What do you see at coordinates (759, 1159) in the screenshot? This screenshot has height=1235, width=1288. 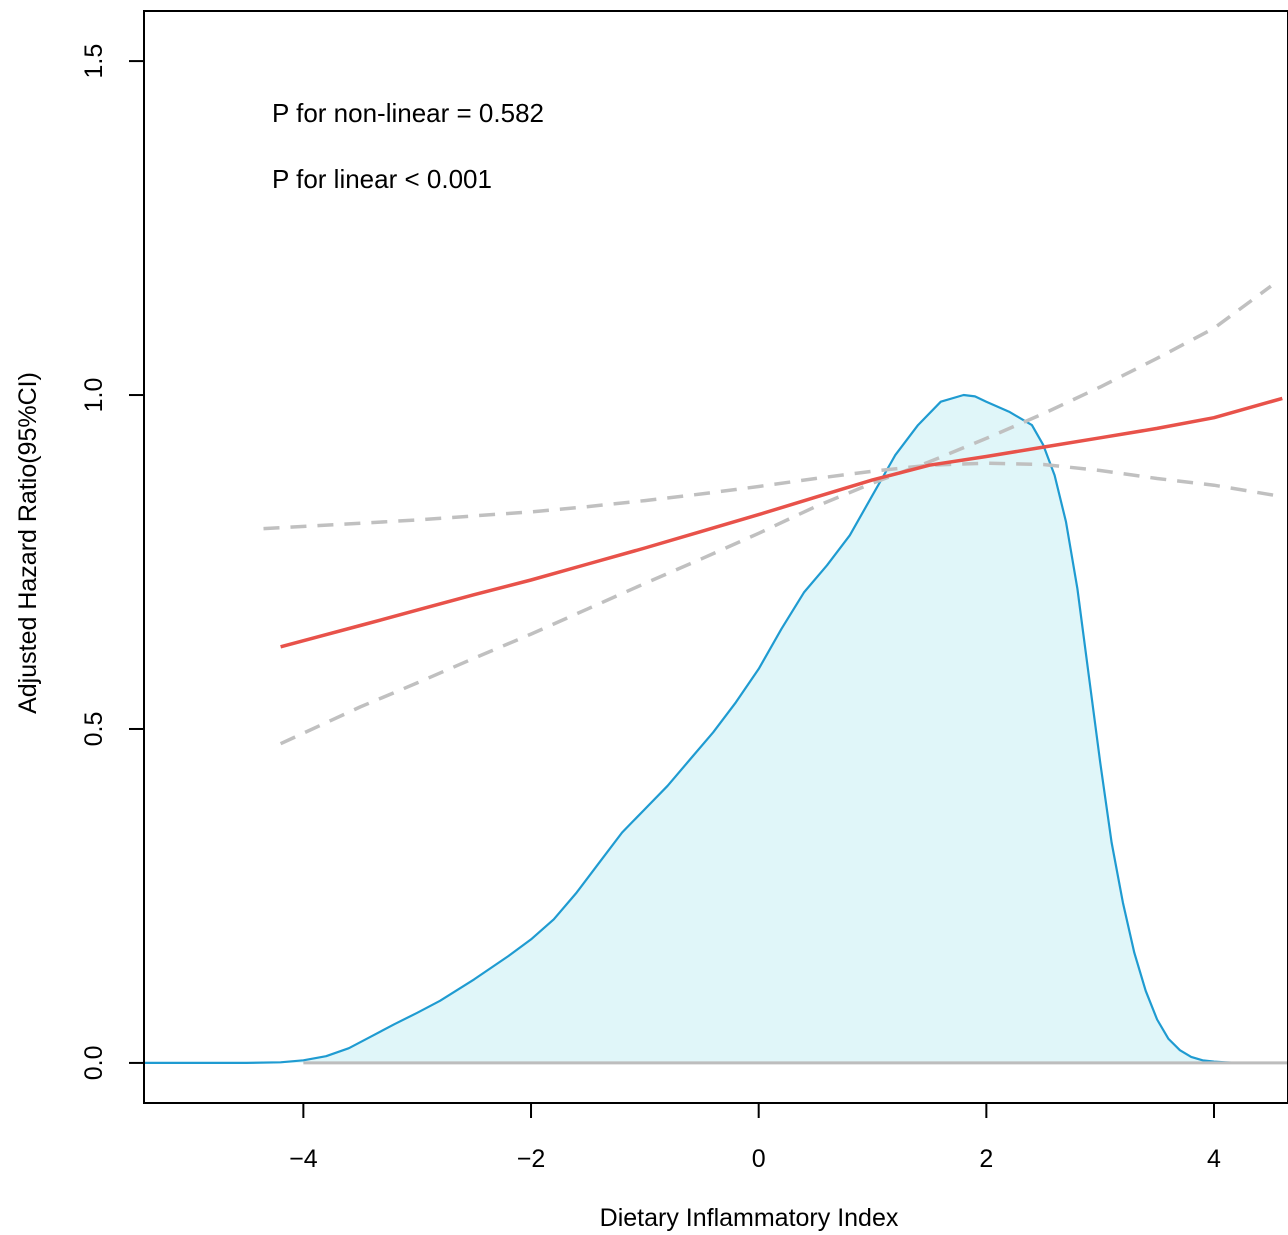 I see `x-tick-label: 0` at bounding box center [759, 1159].